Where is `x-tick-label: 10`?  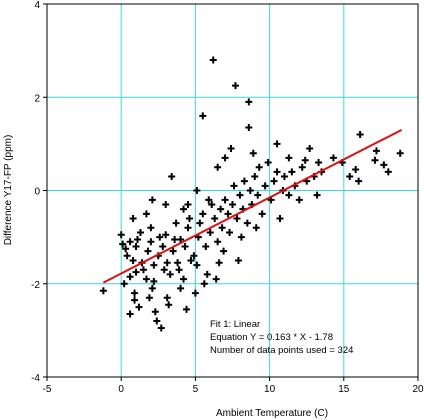 x-tick-label: 10 is located at coordinates (270, 389).